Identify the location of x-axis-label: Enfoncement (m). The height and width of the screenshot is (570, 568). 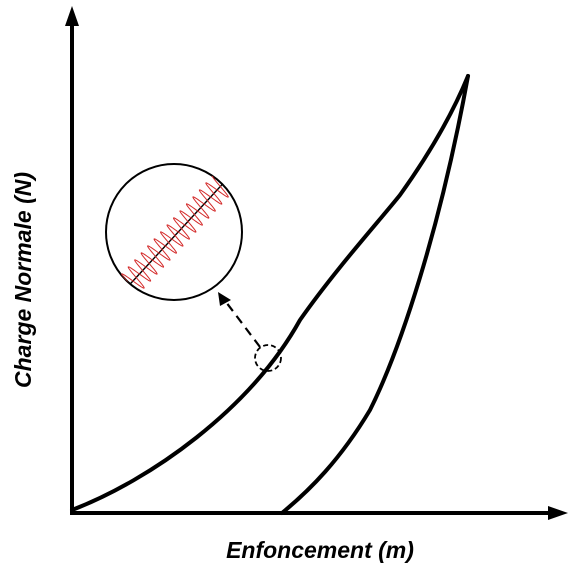
(320, 550).